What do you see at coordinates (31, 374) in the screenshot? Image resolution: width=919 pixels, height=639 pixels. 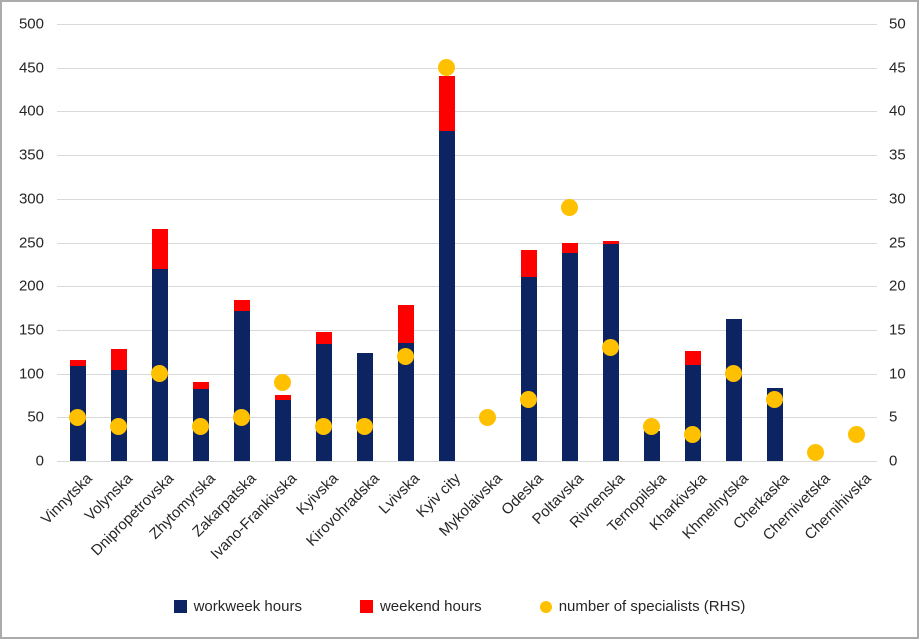 I see `y-axis-label-left: 100` at bounding box center [31, 374].